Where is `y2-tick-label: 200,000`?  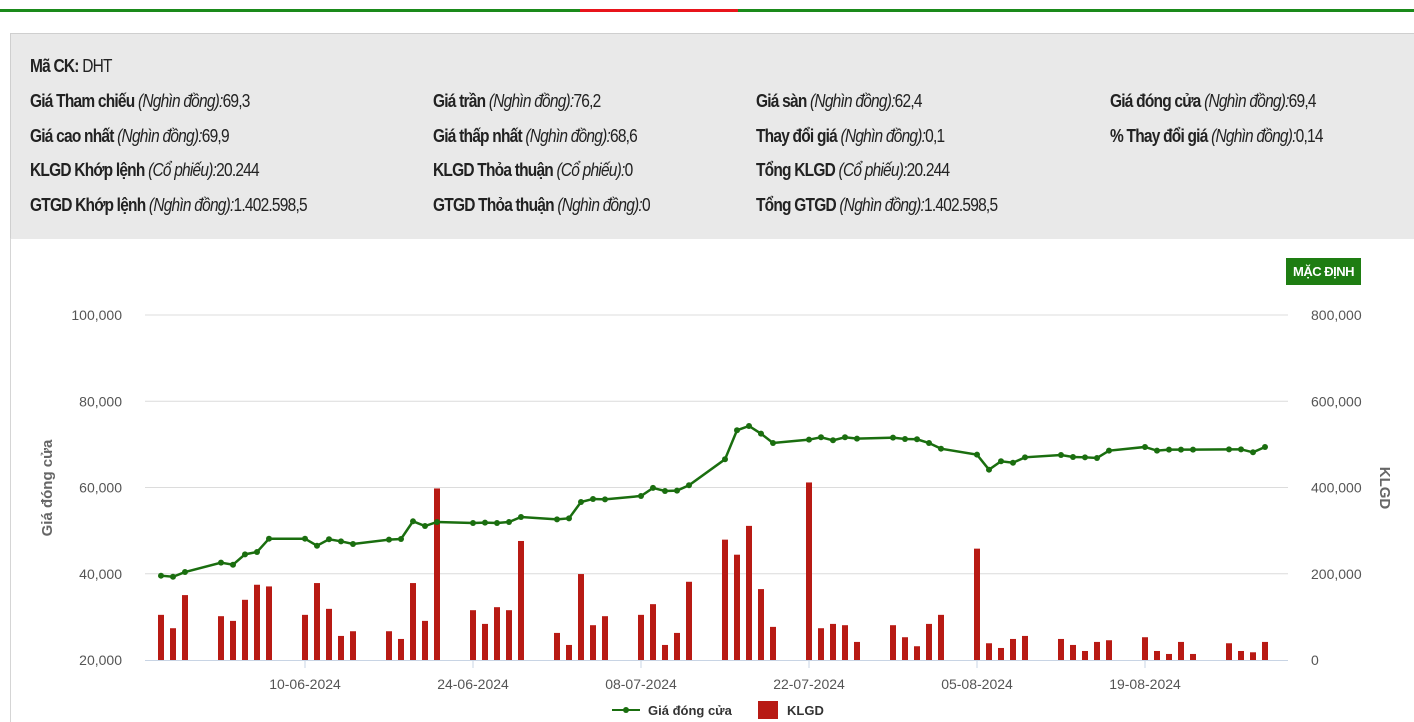
y2-tick-label: 200,000 is located at coordinates (1336, 574).